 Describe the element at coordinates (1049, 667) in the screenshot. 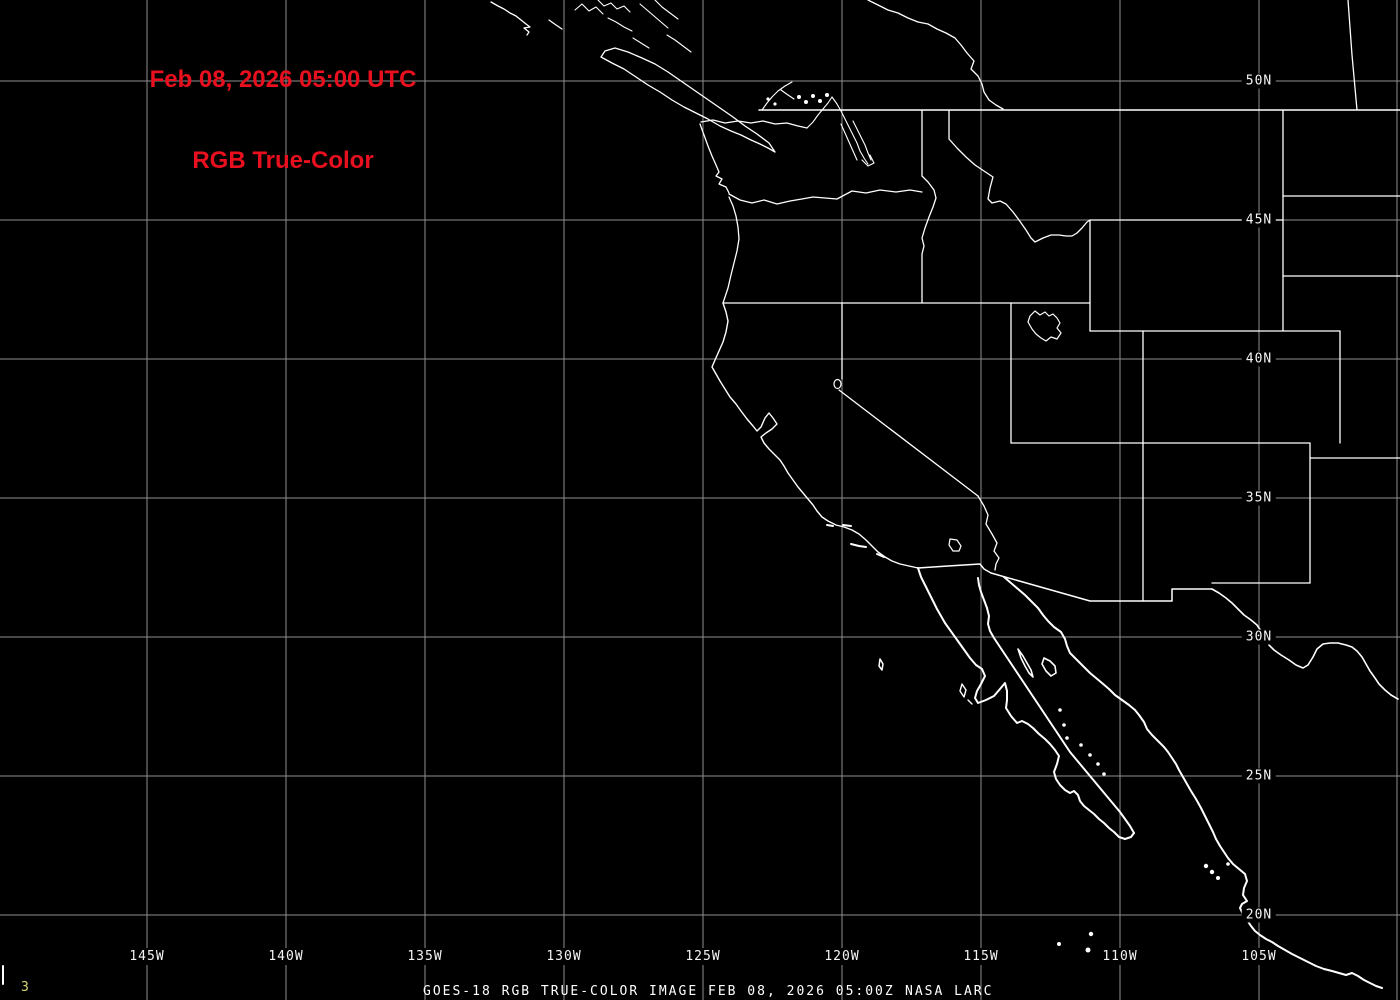

I see `isla-tiburon` at that location.